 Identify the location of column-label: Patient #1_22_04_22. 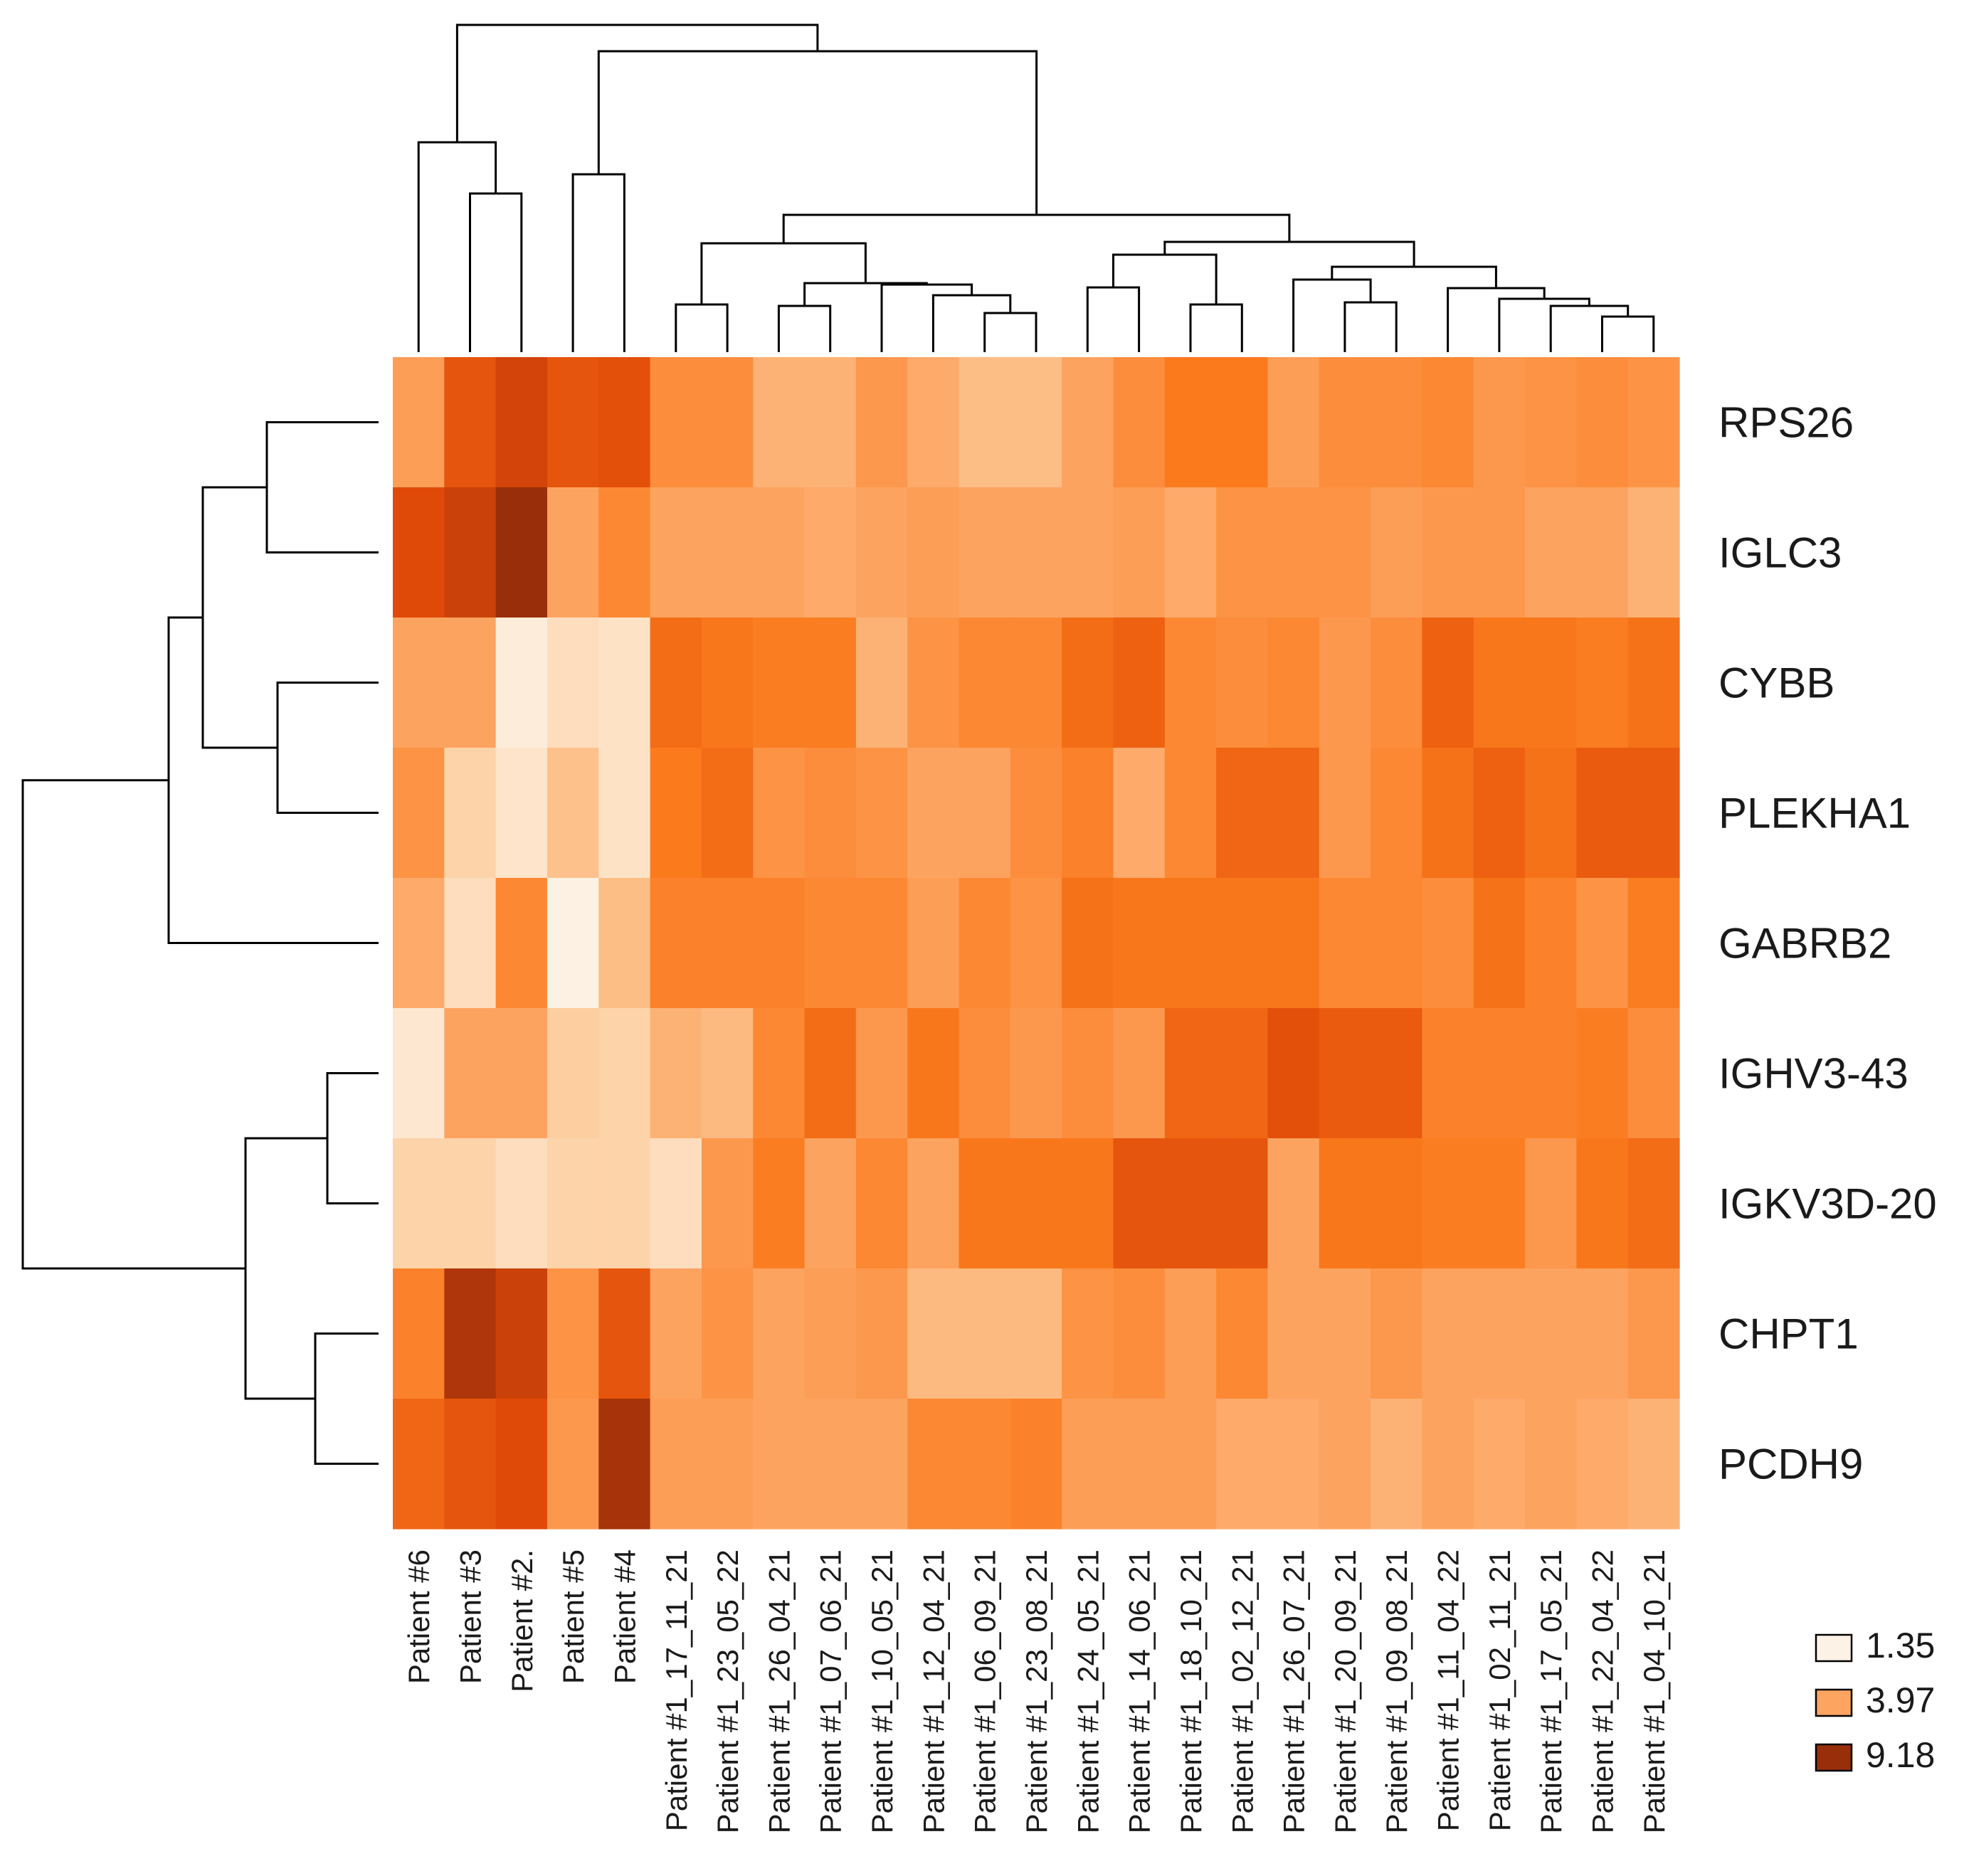
(1603, 1691).